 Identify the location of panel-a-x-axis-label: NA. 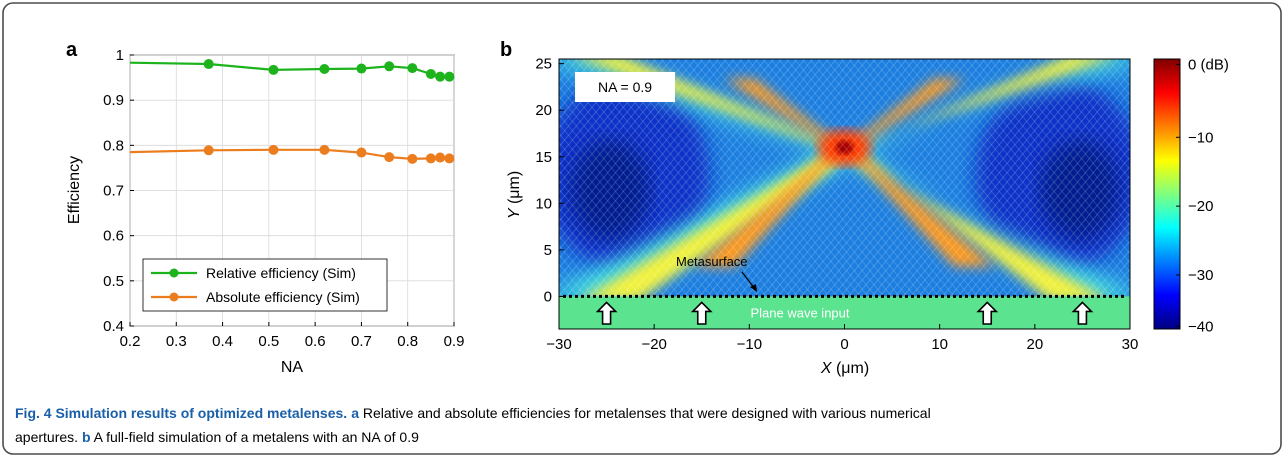
(292, 367).